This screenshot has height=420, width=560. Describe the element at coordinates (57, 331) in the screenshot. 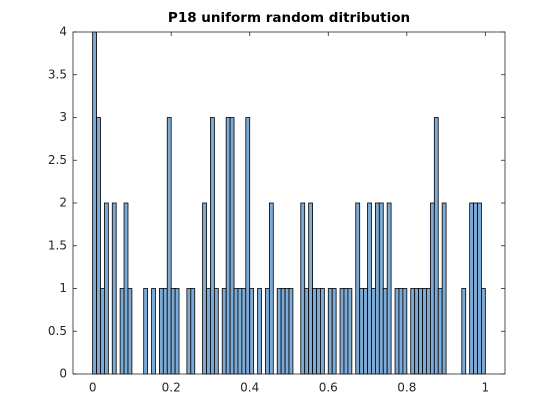

I see `y-tick-label: 0.5` at that location.